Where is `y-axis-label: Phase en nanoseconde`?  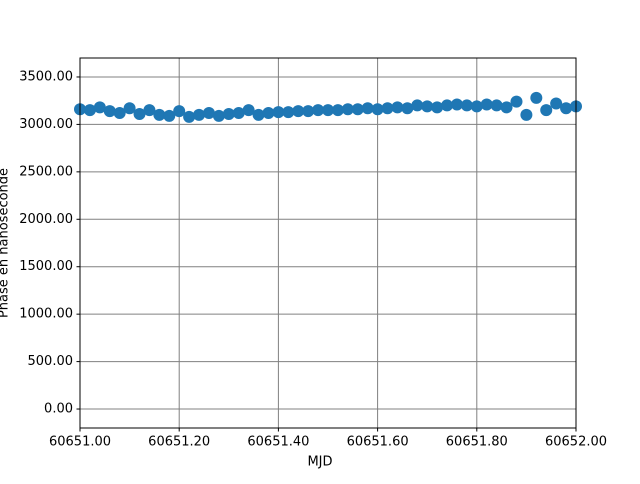
y-axis-label: Phase en nanoseconde is located at coordinates (6, 243).